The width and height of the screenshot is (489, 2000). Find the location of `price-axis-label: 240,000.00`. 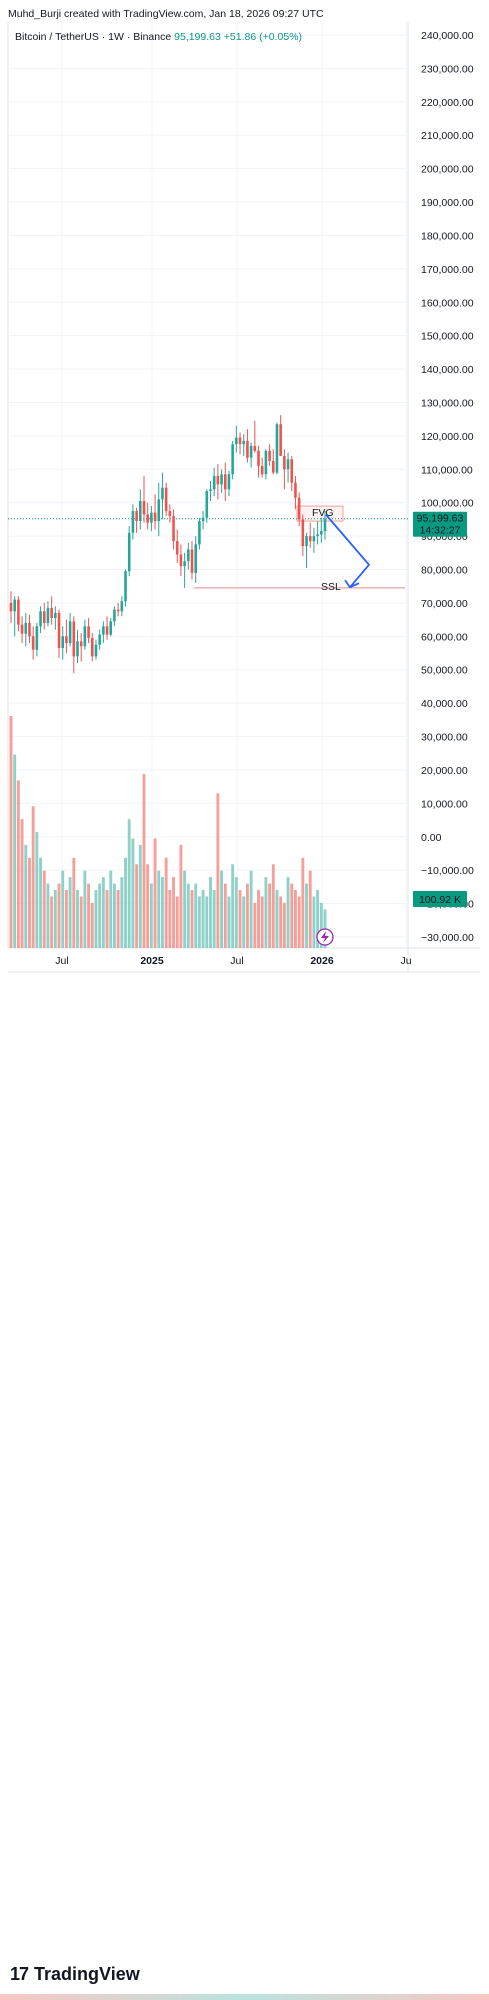

price-axis-label: 240,000.00 is located at coordinates (447, 36).